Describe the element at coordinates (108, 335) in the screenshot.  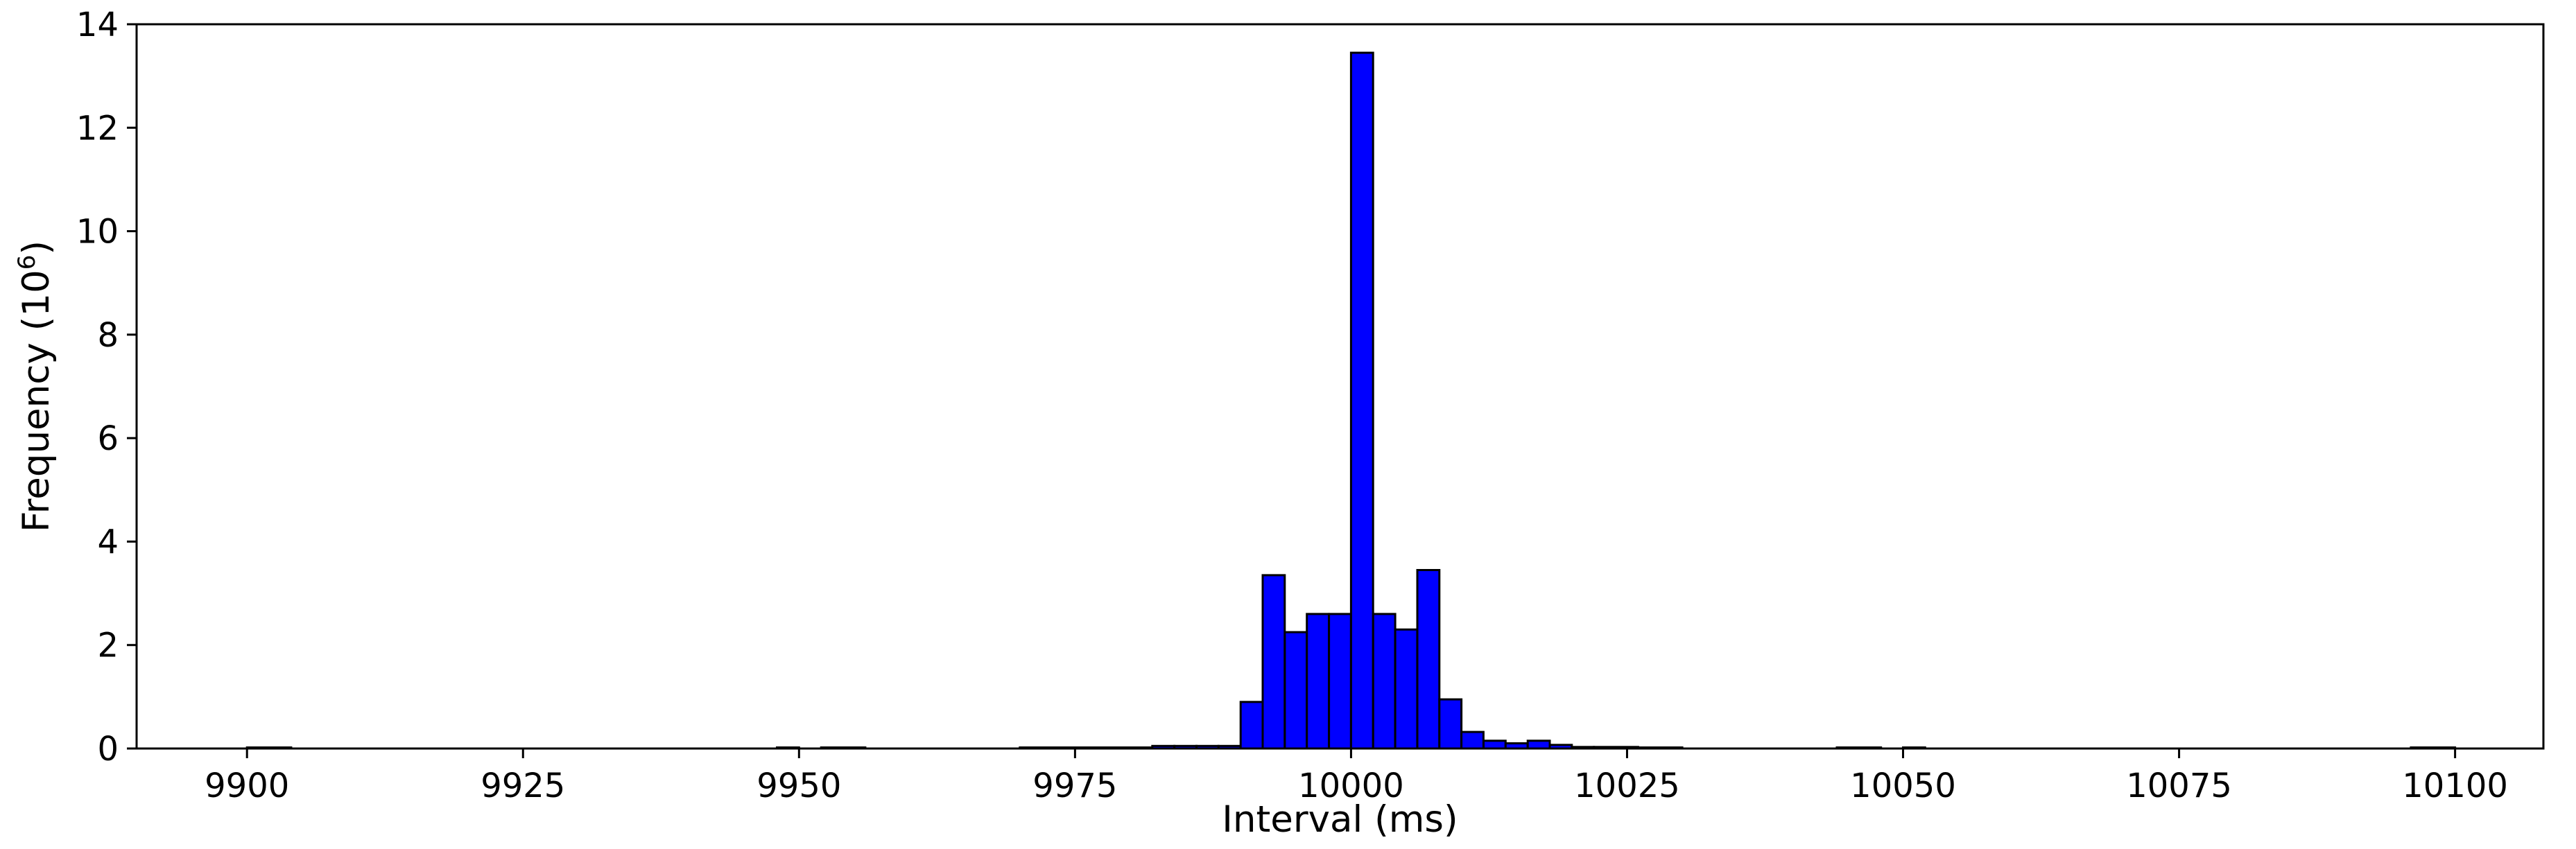
I see `y-tick-label: 8` at that location.